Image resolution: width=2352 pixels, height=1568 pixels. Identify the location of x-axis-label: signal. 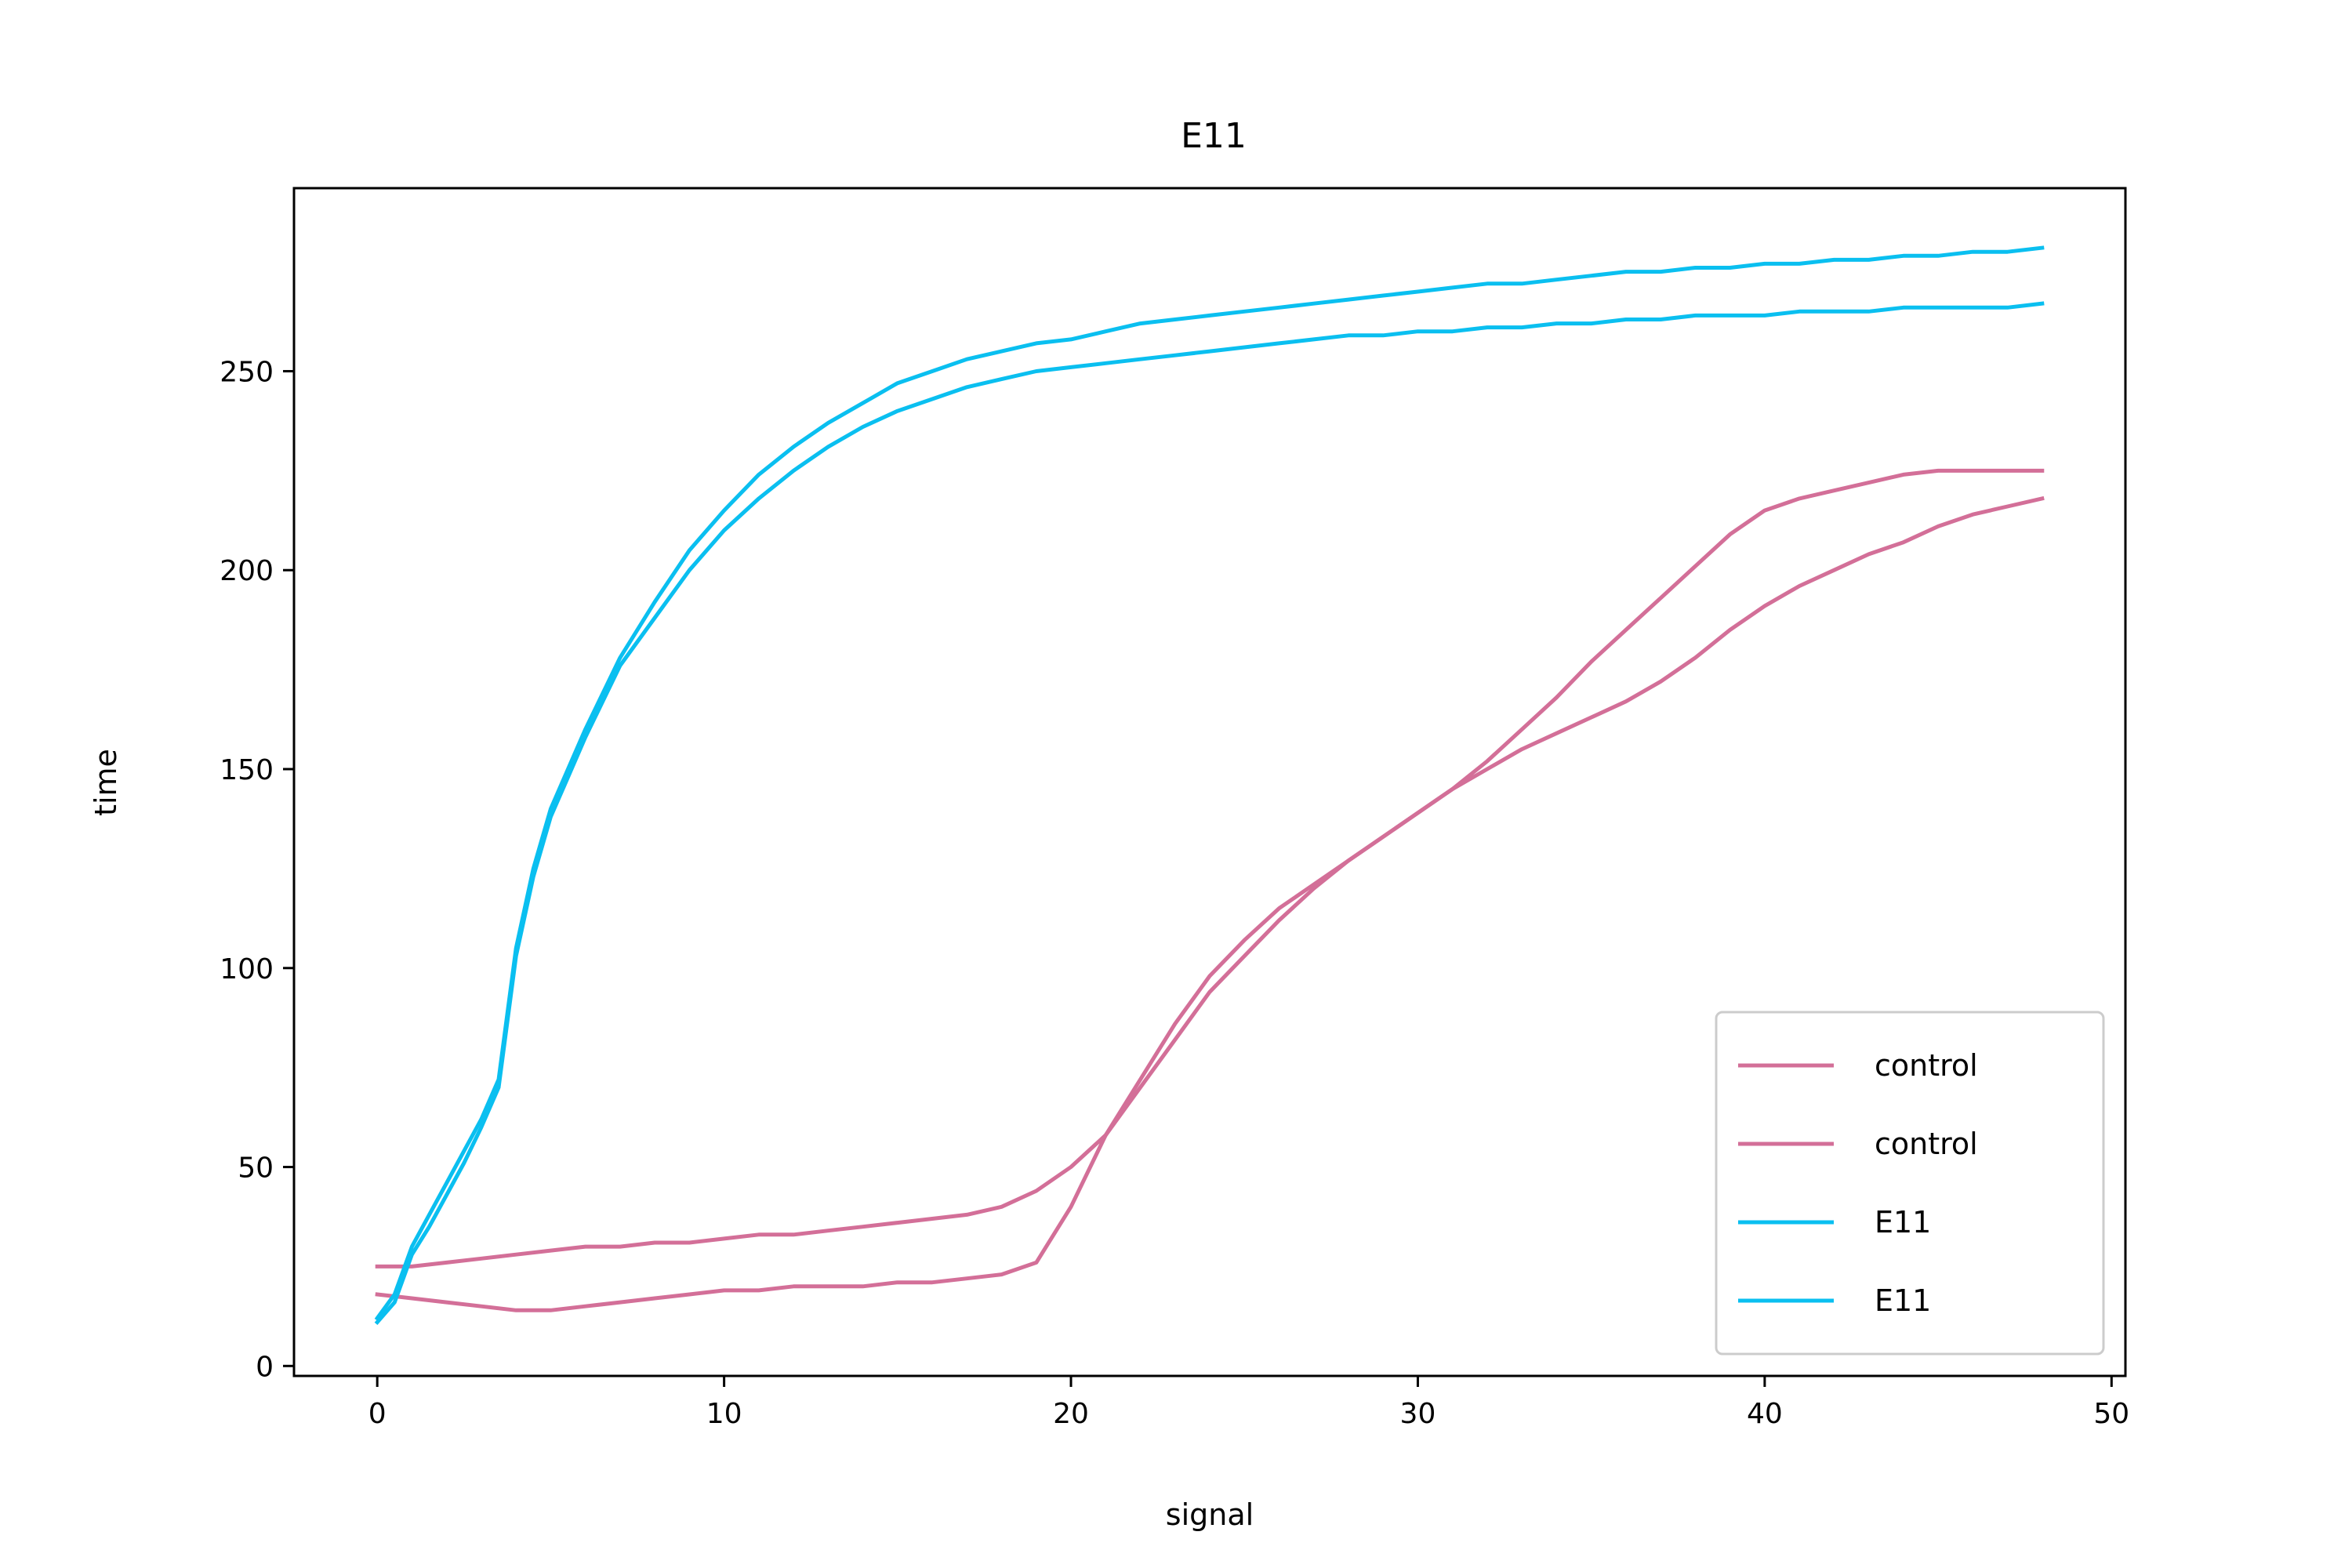
(1210, 1514).